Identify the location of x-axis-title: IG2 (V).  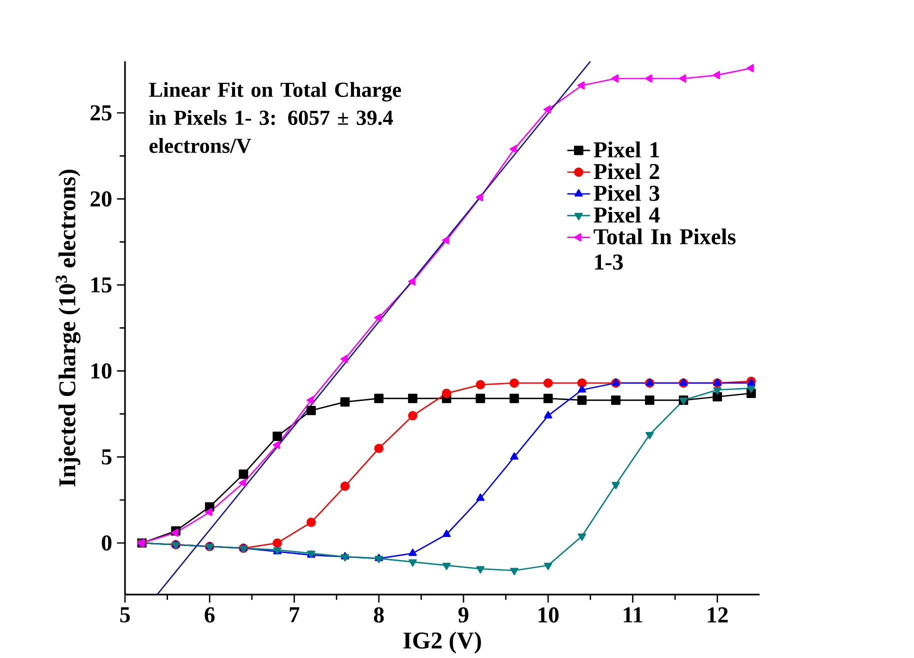
(442, 643).